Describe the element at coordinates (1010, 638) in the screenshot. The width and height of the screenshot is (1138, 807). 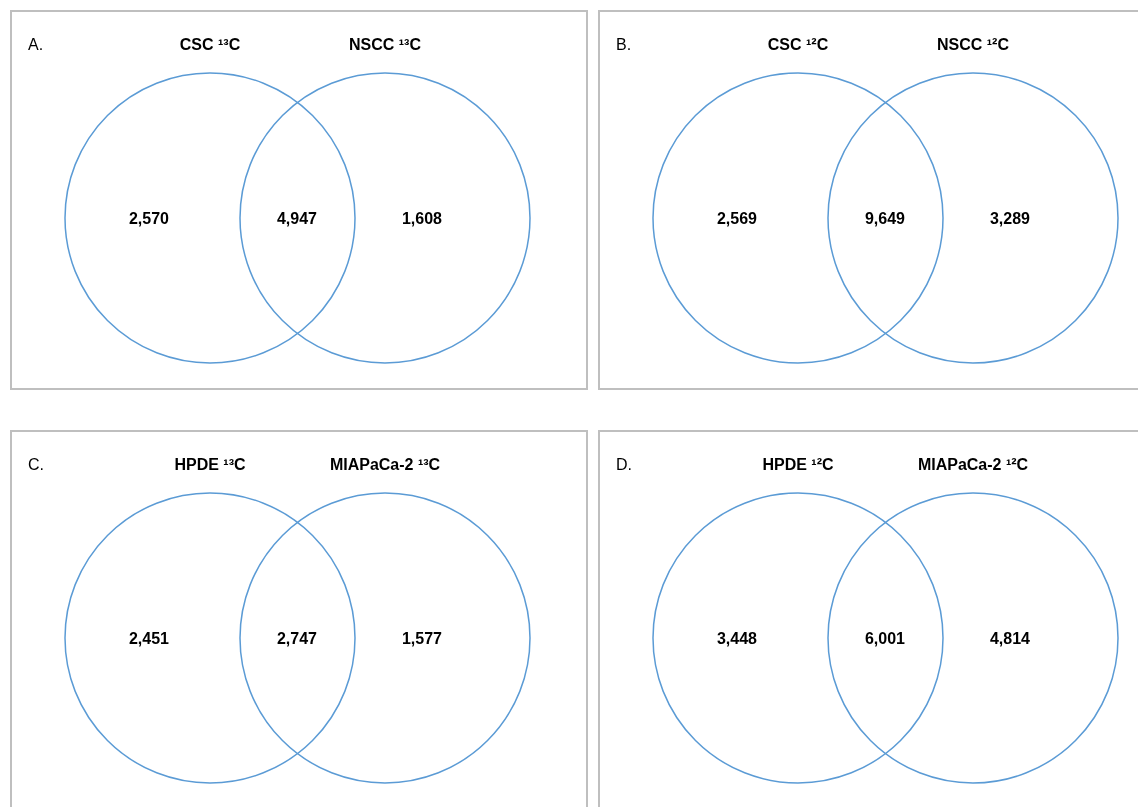
I see `data-label: 4,814` at that location.